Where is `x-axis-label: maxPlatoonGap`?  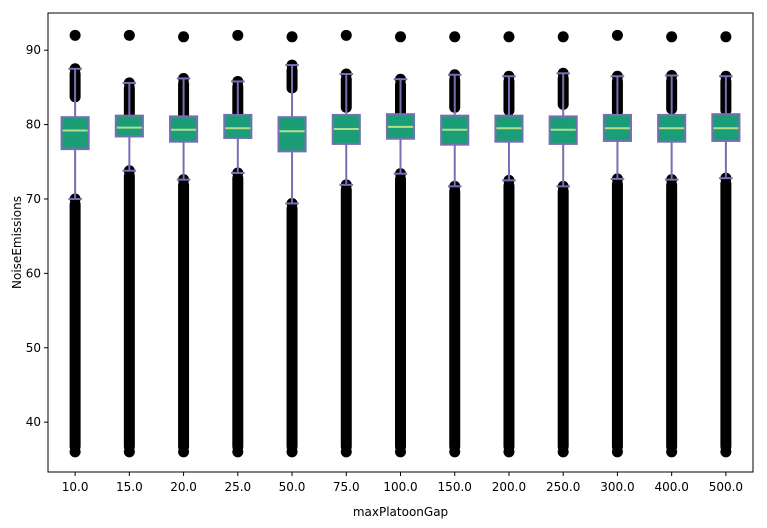
x-axis-label: maxPlatoonGap is located at coordinates (400, 512).